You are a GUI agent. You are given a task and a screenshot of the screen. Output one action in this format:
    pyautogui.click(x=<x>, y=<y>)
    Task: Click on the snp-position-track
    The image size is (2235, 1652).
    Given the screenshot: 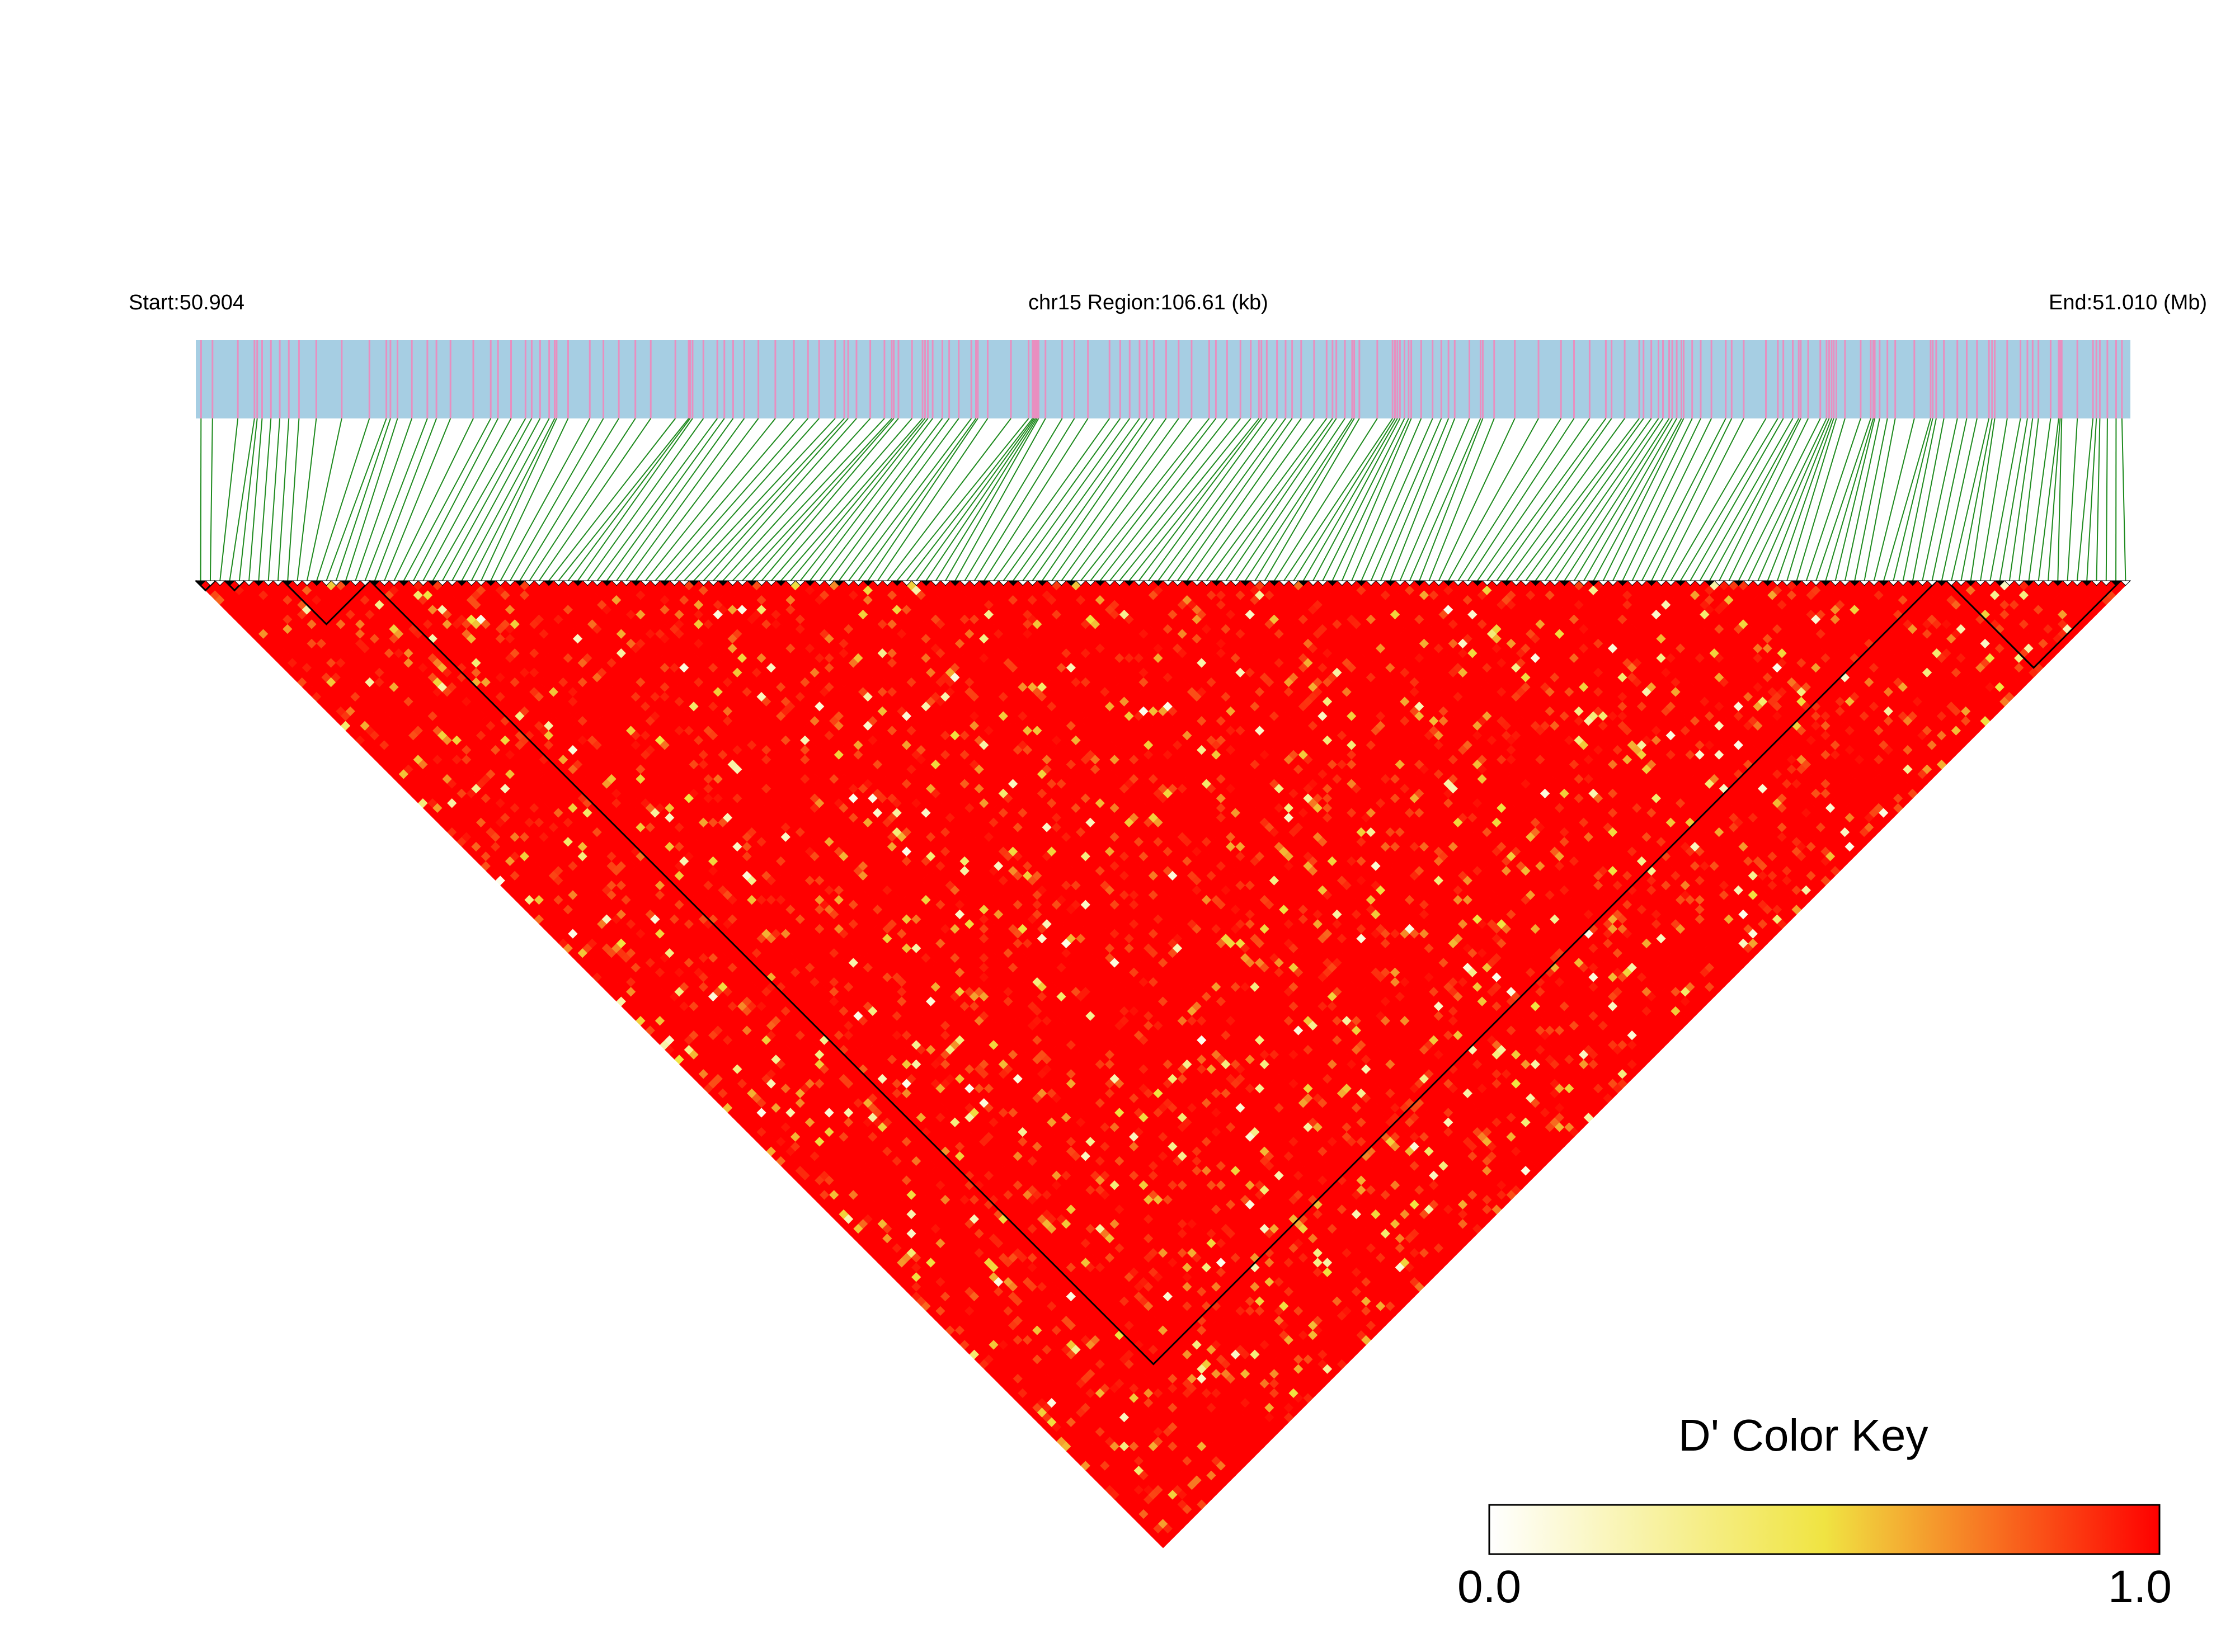 What is the action you would take?
    pyautogui.click(x=1163, y=379)
    